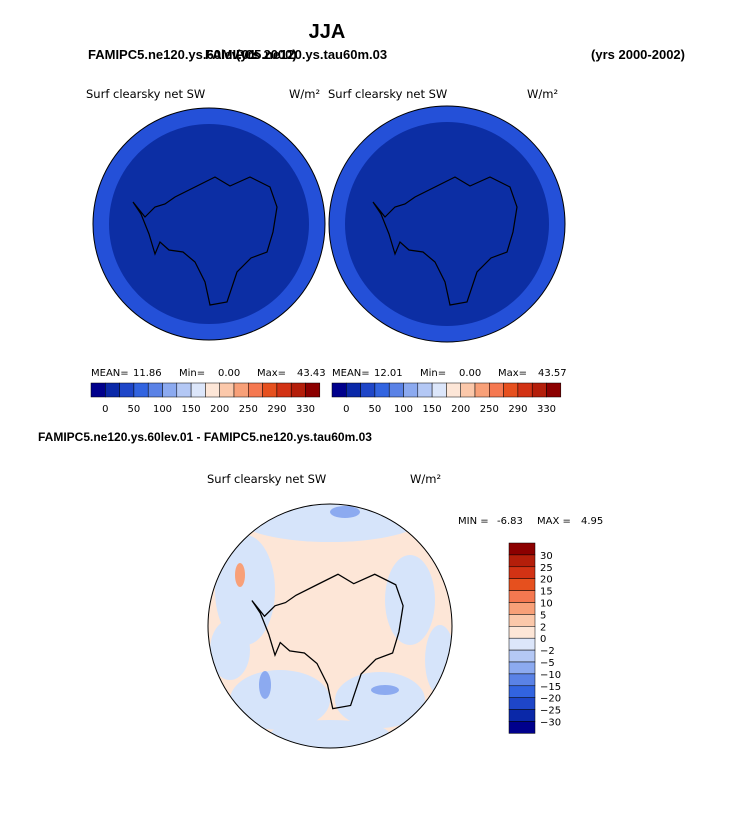 The height and width of the screenshot is (831, 733). What do you see at coordinates (547, 663) in the screenshot?
I see `colorbar-label: −5` at bounding box center [547, 663].